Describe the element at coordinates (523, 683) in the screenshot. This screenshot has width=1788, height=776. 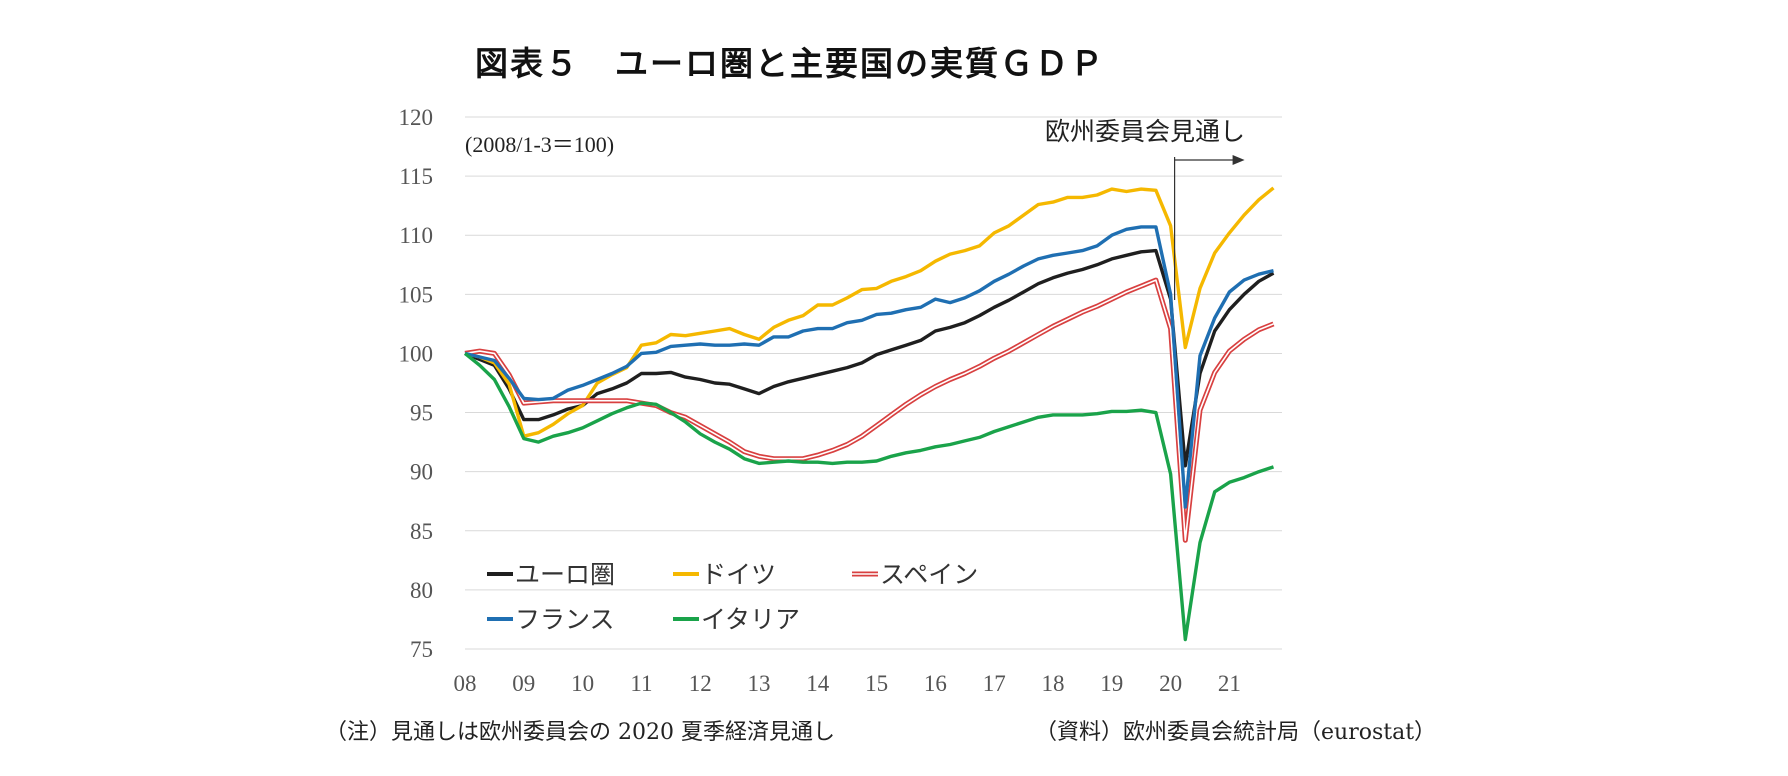
I see `x-tick-label: 09` at that location.